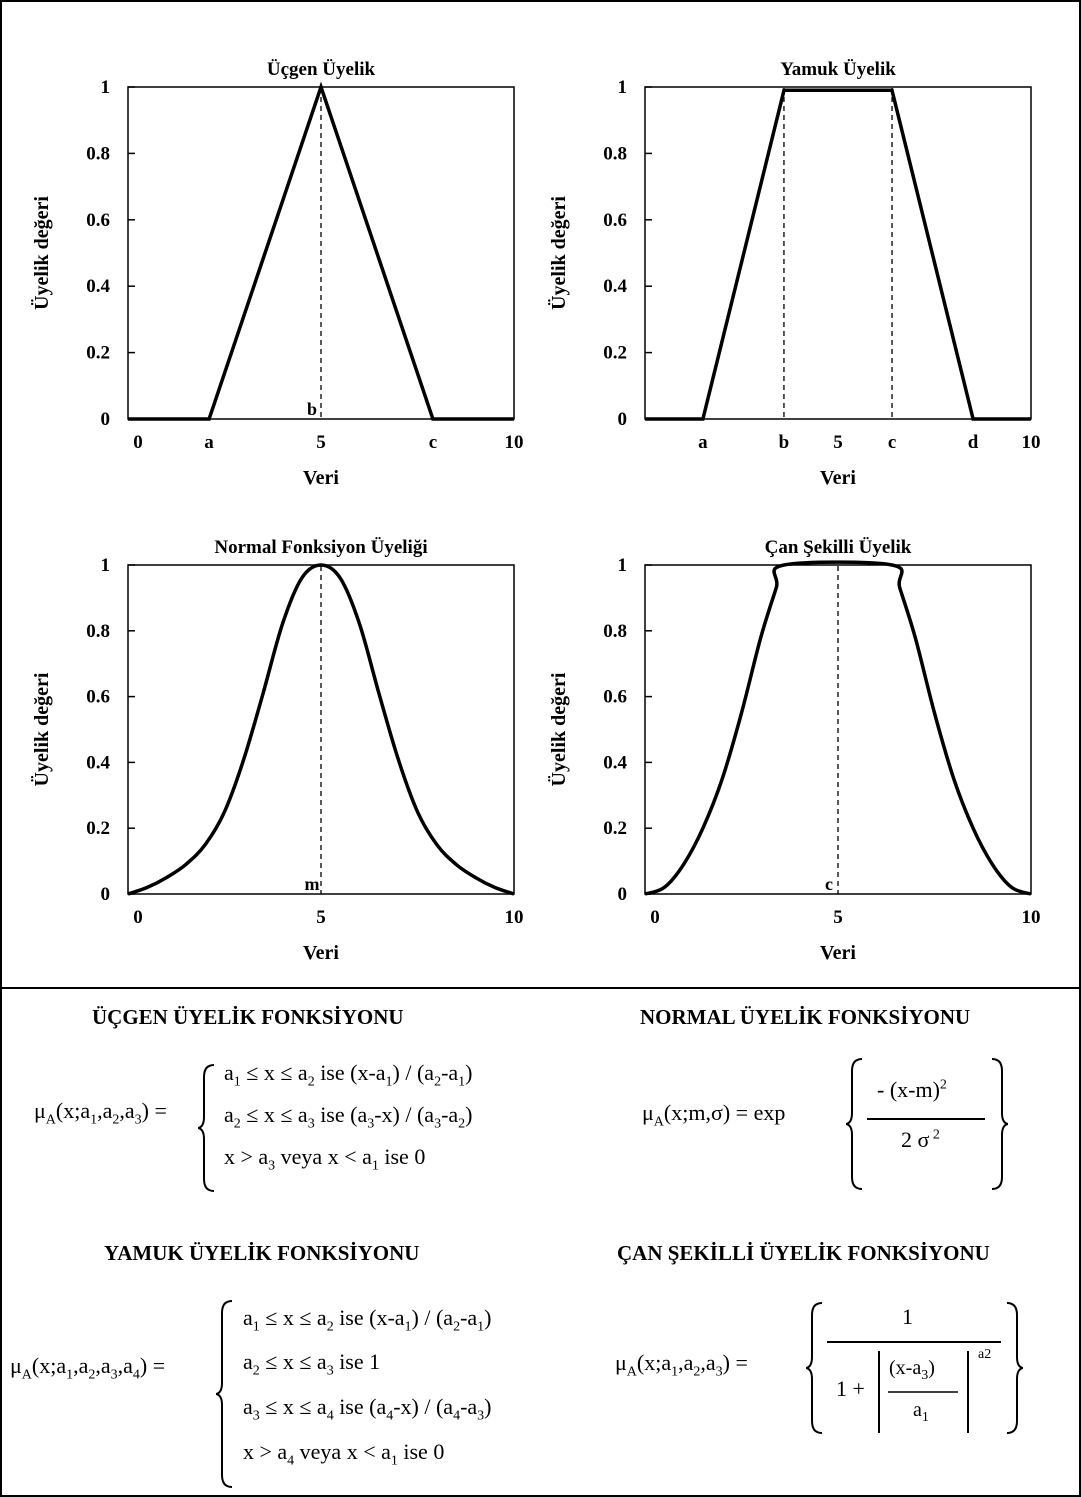 The image size is (1081, 1497). What do you see at coordinates (348, 1117) in the screenshot?
I see `triangle-case-2: a2 ≤ x ≤ a3 ise (a3-x) / (a3-a2)` at bounding box center [348, 1117].